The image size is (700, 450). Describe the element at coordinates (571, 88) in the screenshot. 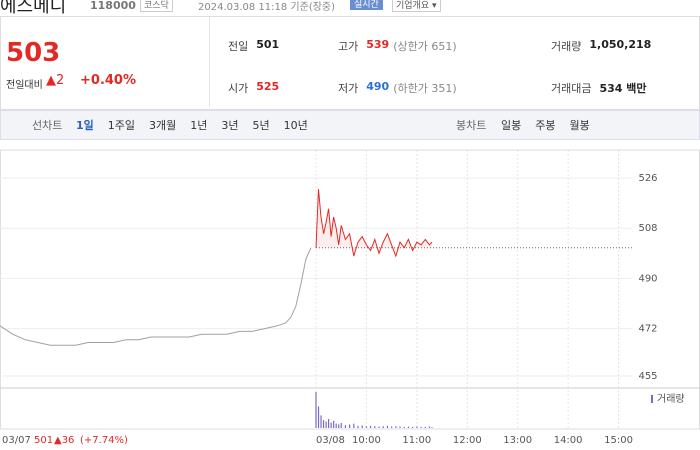

I see `quote-label: 거래대금` at that location.